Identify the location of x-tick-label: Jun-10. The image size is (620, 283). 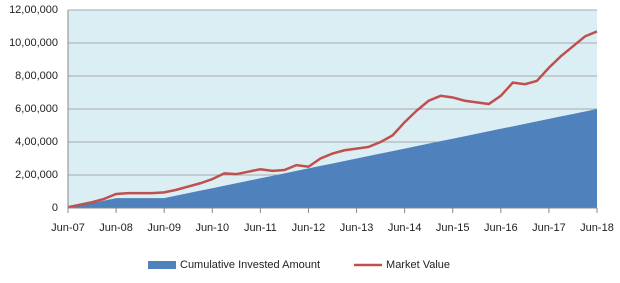
(212, 228).